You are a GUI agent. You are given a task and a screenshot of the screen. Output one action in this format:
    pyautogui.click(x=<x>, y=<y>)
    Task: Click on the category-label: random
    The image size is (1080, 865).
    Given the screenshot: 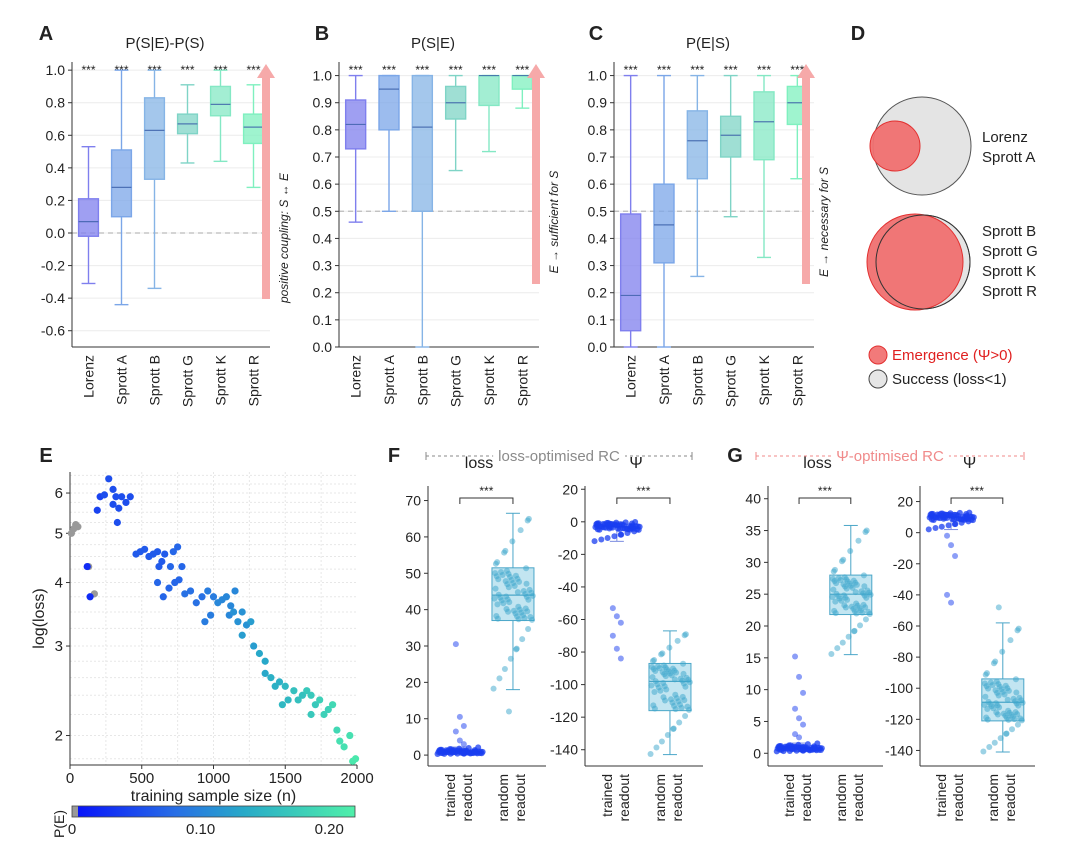 What is the action you would take?
    pyautogui.click(x=660, y=797)
    